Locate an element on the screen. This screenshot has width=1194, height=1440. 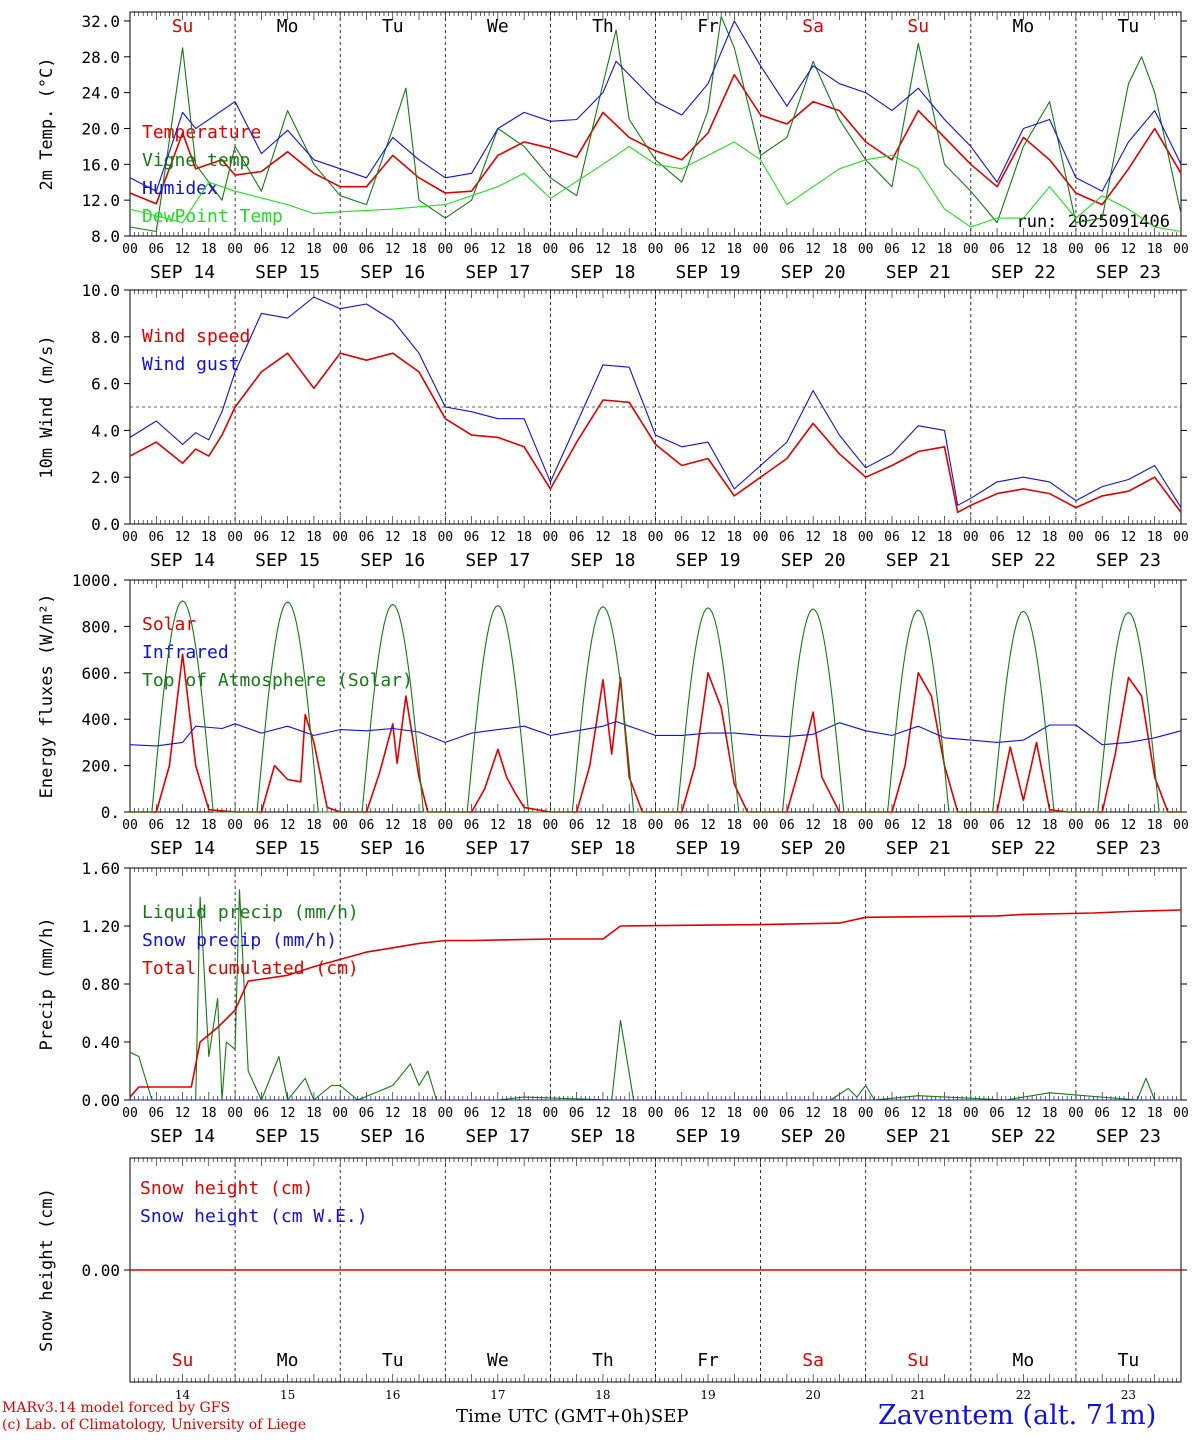
y-tick-label: 6.0 is located at coordinates (105, 384).